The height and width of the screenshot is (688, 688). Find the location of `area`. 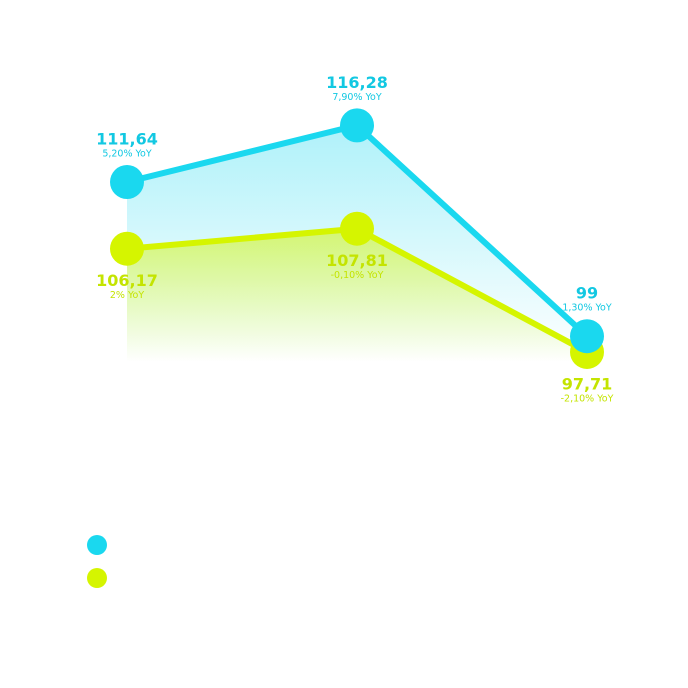

area is located at coordinates (357, 295).